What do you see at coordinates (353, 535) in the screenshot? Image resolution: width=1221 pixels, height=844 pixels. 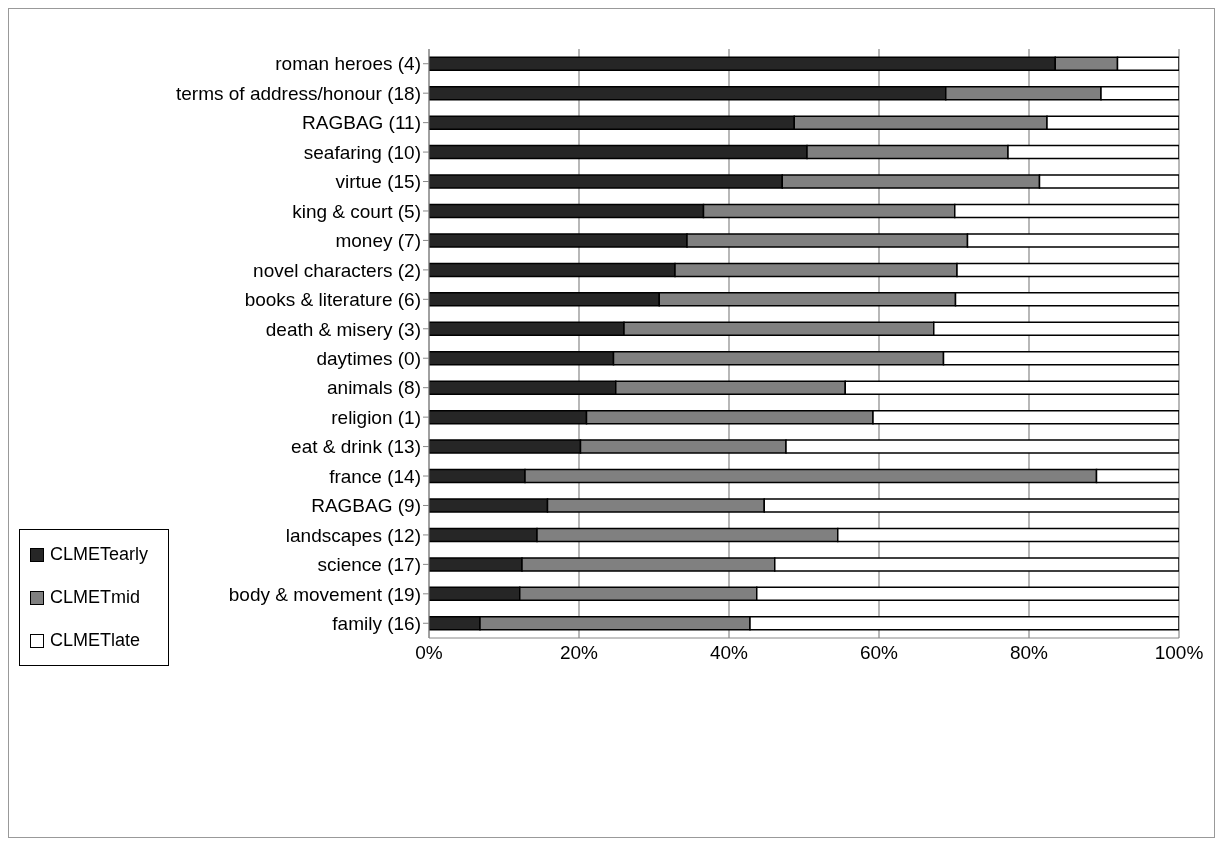 I see `y-tick-label: landscapes (12)` at bounding box center [353, 535].